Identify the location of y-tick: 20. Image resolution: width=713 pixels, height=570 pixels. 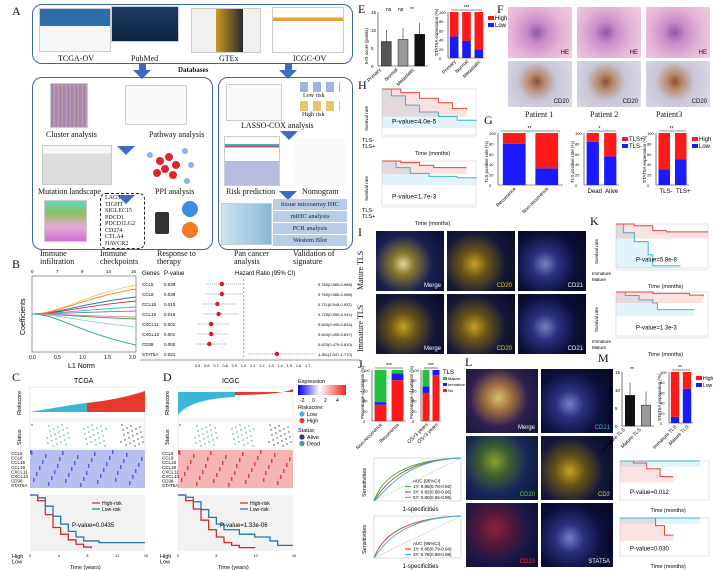
(365, 411).